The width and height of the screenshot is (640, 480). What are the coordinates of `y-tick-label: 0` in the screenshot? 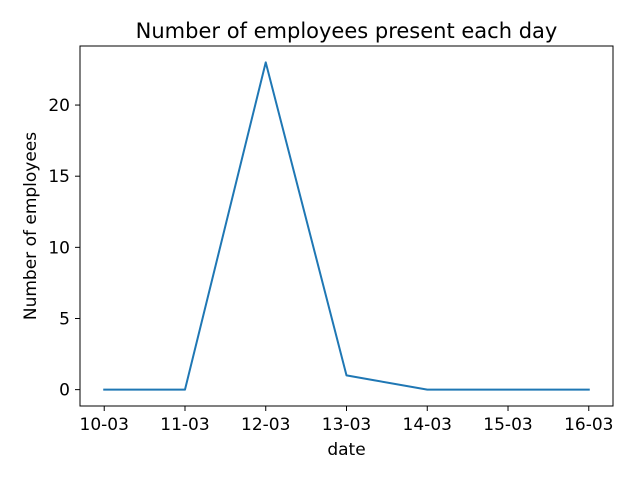 It's located at (64, 391).